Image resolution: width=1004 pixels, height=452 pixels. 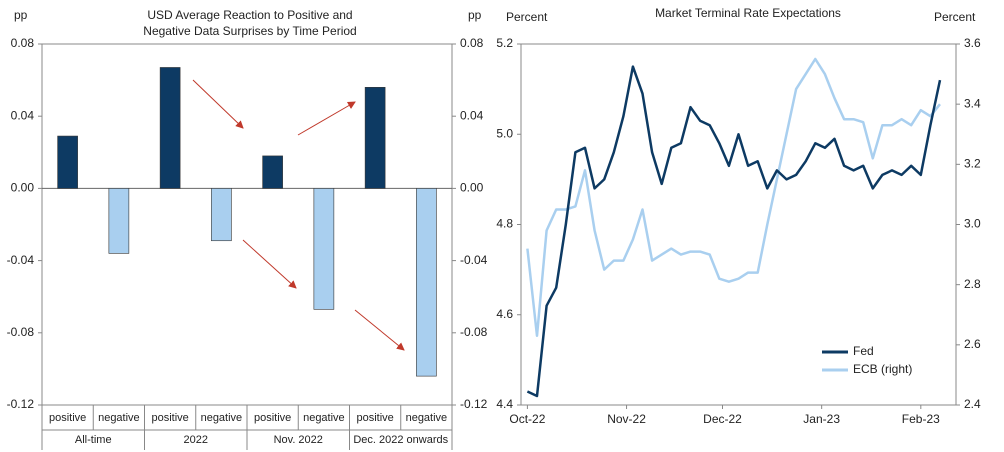 What do you see at coordinates (298, 215) in the screenshot?
I see `arrows` at bounding box center [298, 215].